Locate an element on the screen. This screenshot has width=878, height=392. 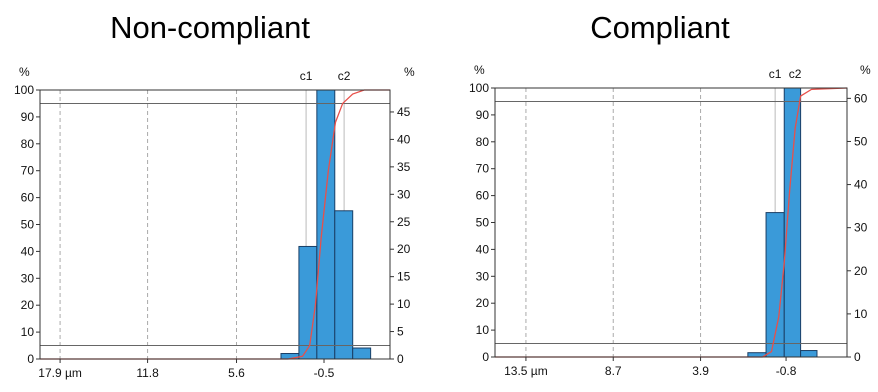
x-tick-label: -0.8 is located at coordinates (786, 371).